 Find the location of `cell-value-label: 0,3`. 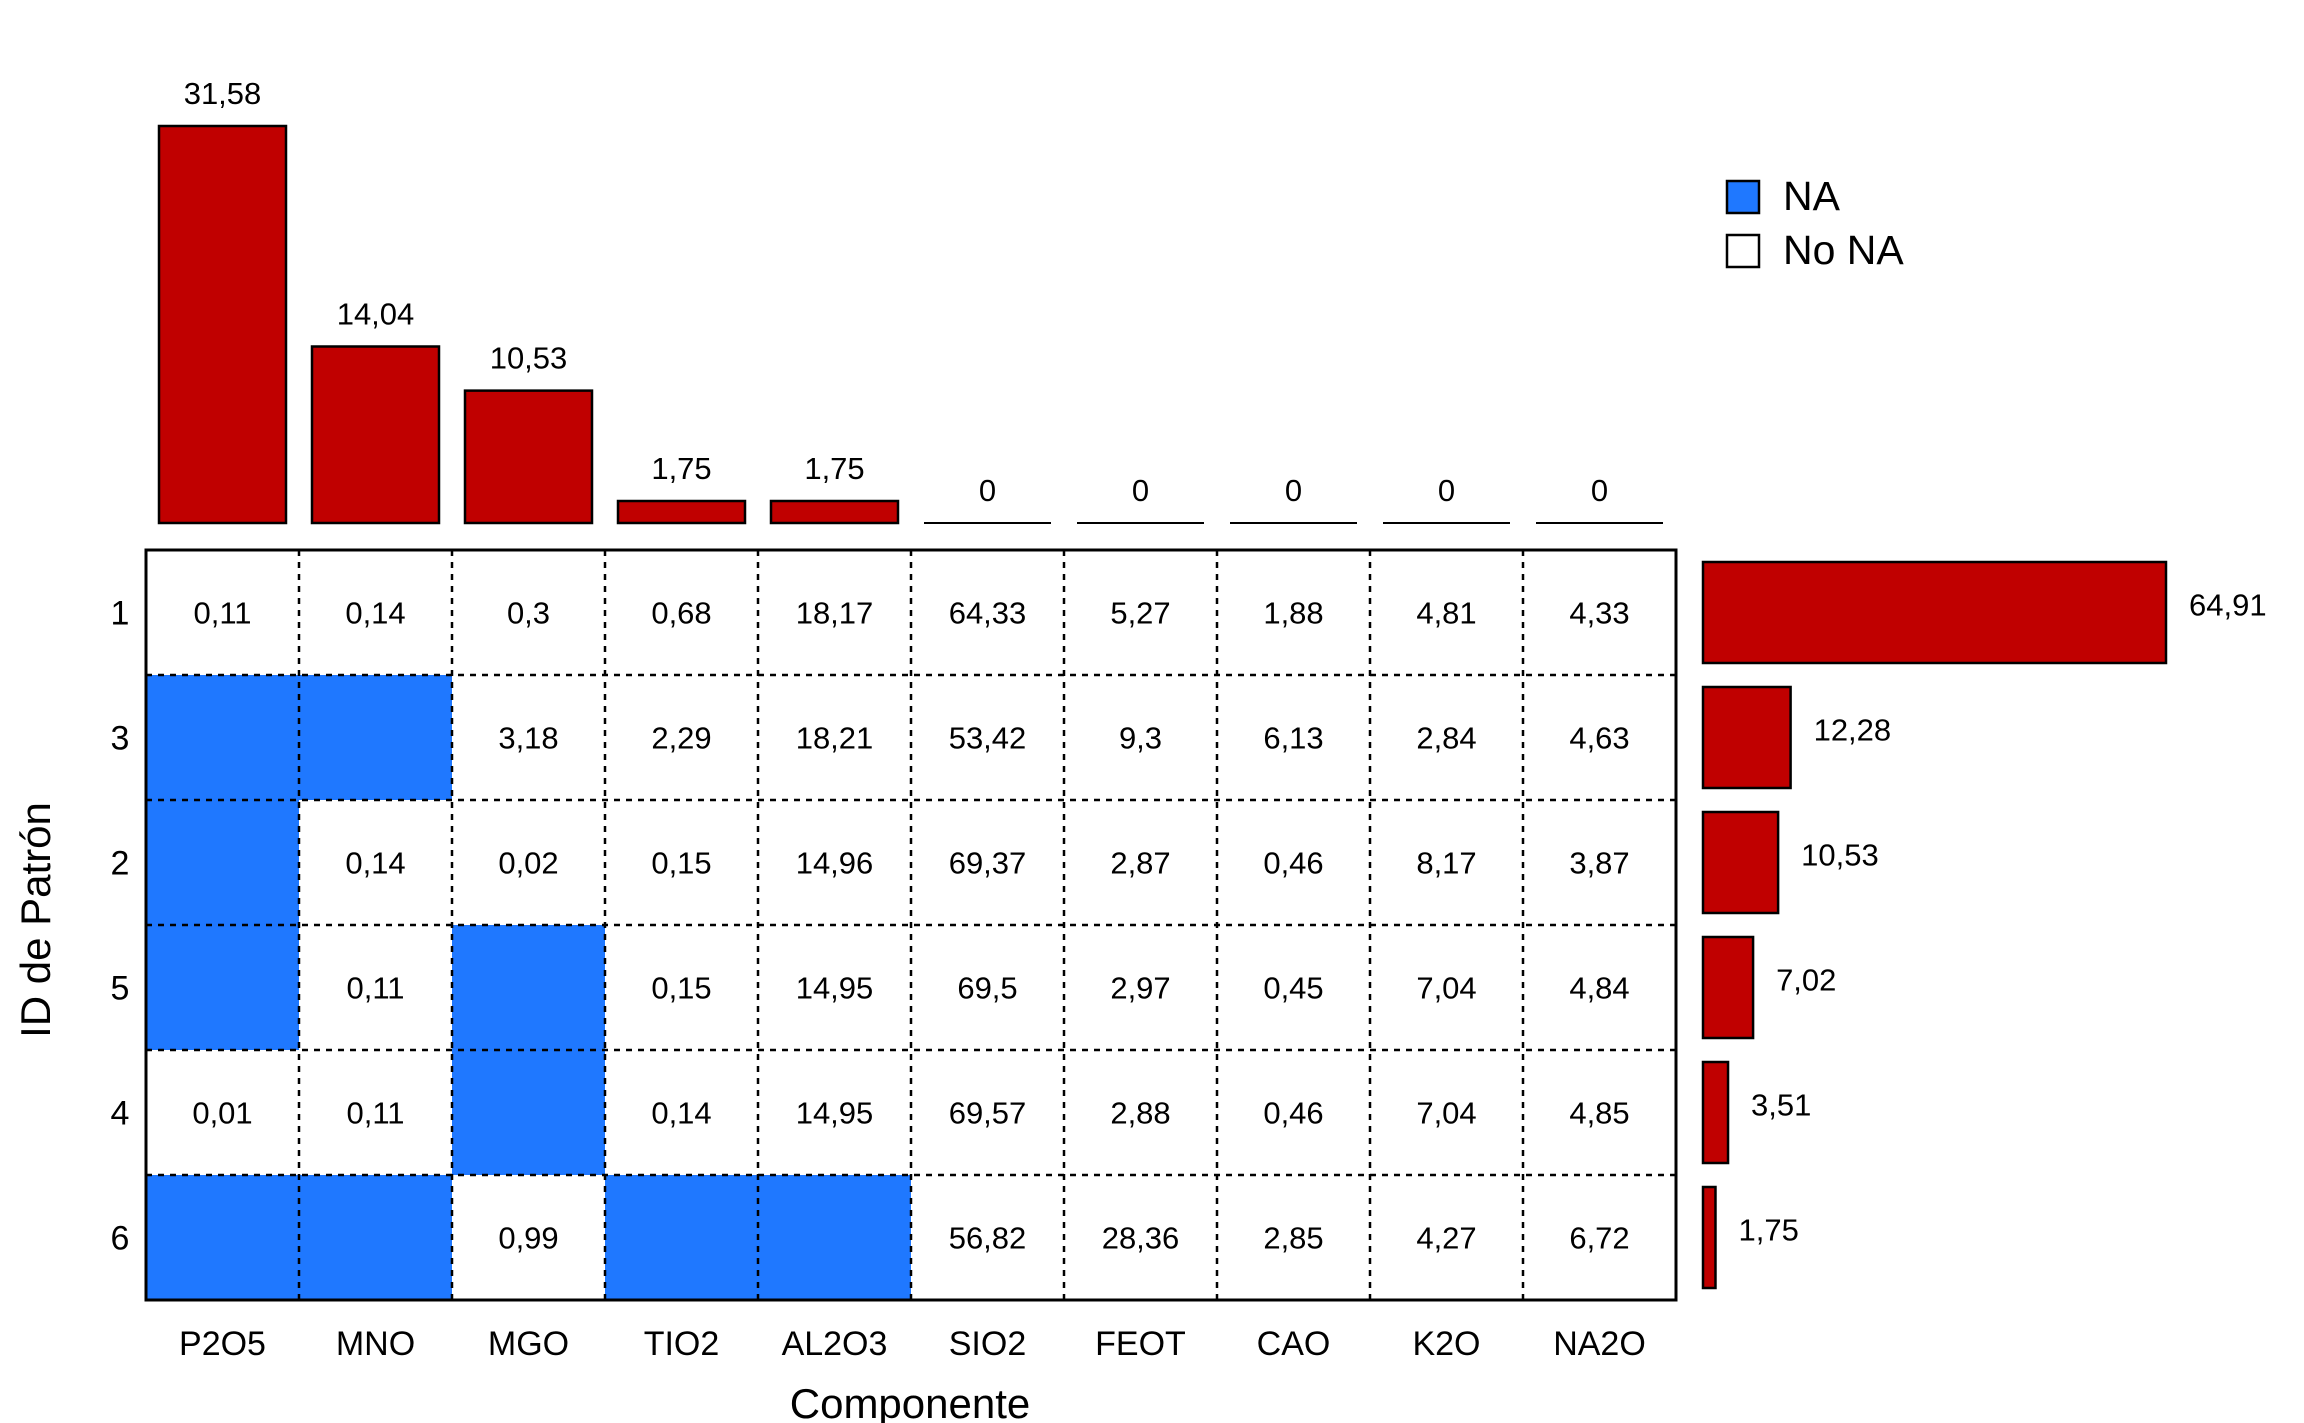

cell-value-label: 0,3 is located at coordinates (528, 613).